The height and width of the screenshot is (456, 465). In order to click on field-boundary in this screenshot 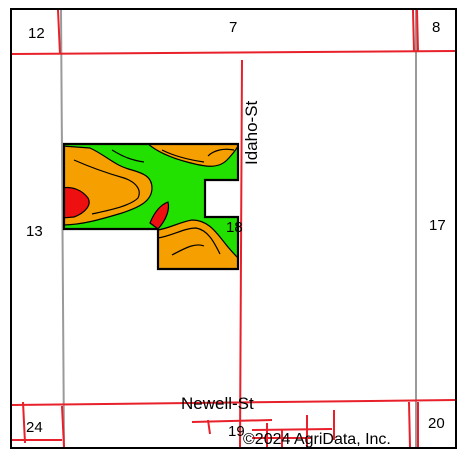, I will do `click(151, 206)`.